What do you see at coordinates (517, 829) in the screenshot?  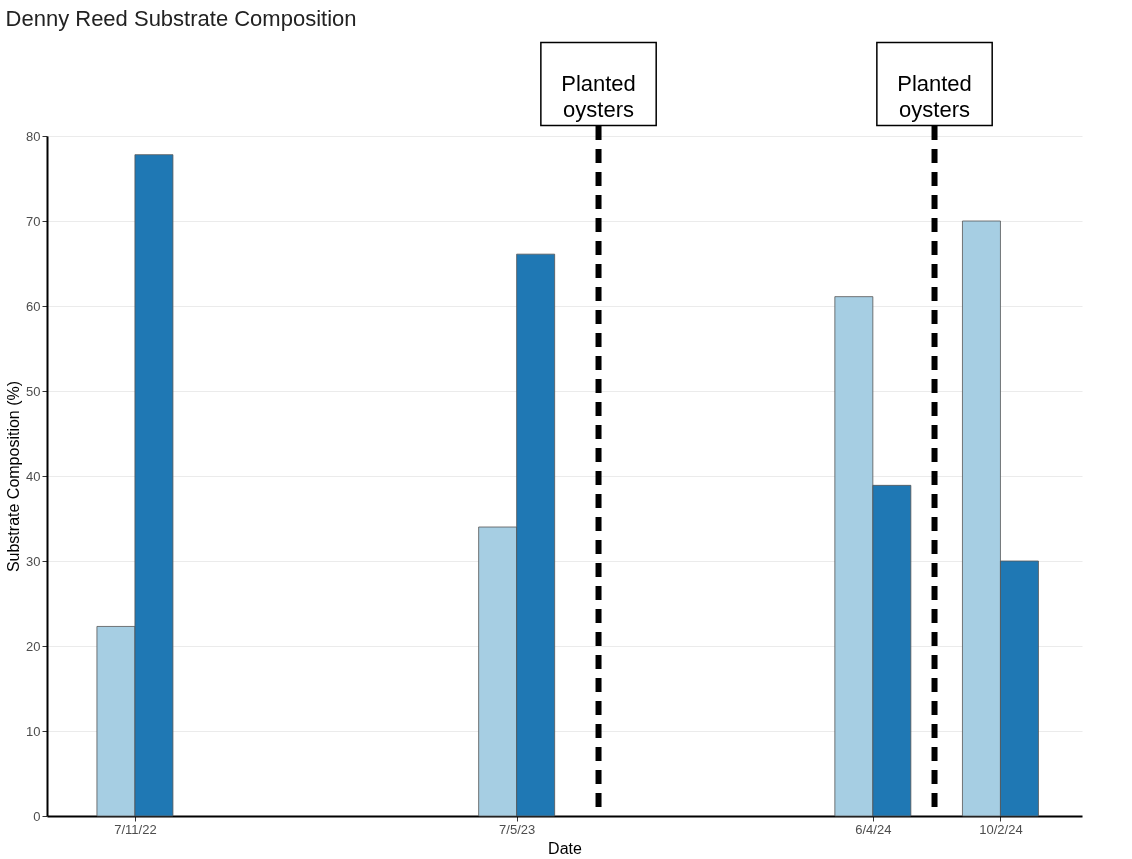 I see `x-tick-label: 7/5/23` at bounding box center [517, 829].